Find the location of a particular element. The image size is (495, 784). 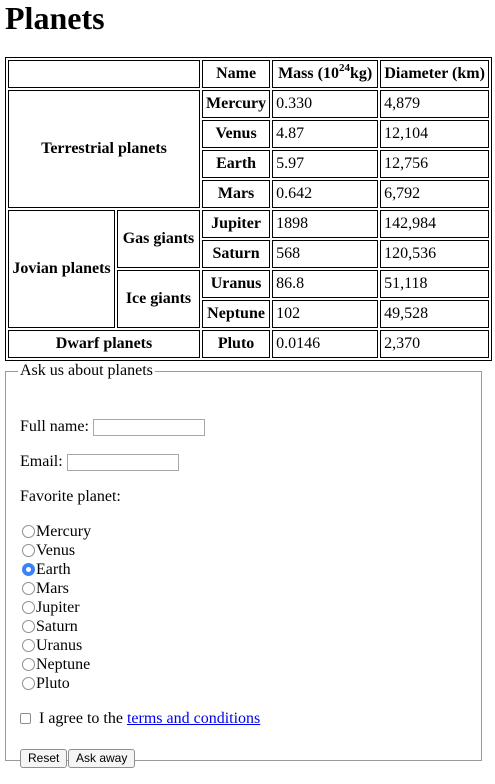

planet-mass: 5.97 is located at coordinates (325, 164).